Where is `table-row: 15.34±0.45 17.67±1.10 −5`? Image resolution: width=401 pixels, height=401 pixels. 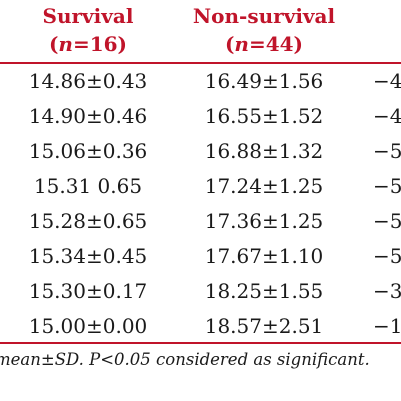 table-row: 15.34±0.45 17.67±1.10 −5 is located at coordinates (200, 256).